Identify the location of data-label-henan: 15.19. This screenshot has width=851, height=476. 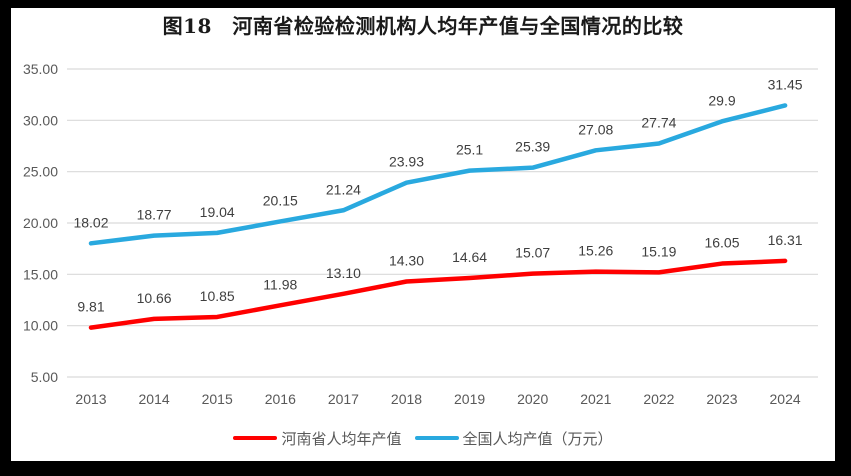
(658, 251).